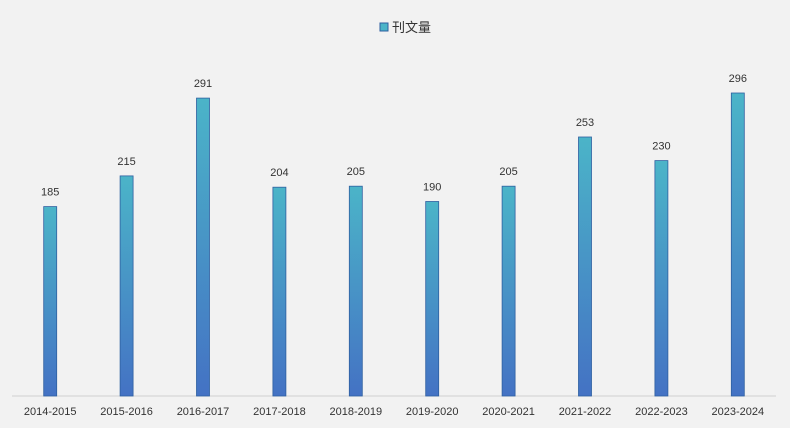  What do you see at coordinates (432, 412) in the screenshot?
I see `x-tick-label-2019-2020: 2019-2020` at bounding box center [432, 412].